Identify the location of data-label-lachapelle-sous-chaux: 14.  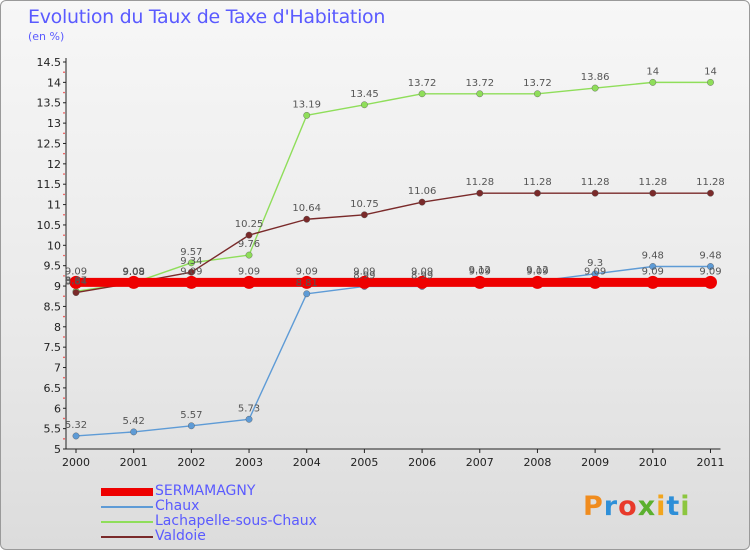
(710, 71).